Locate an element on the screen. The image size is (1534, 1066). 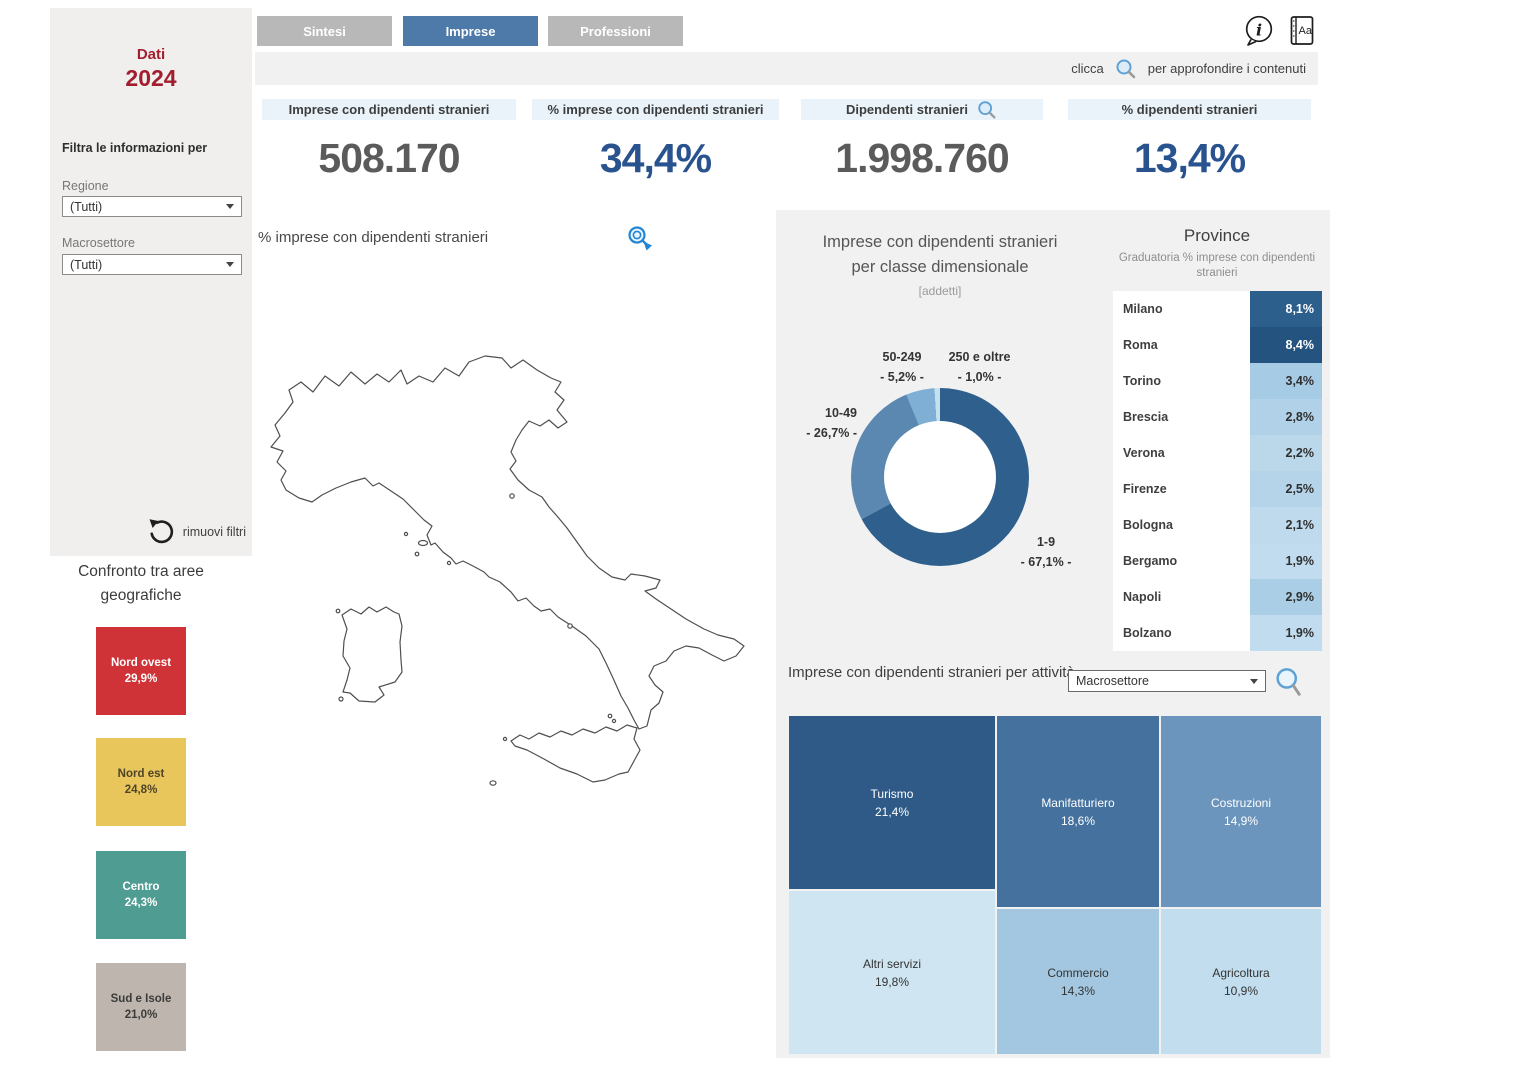
zoom-in-cursor-icon is located at coordinates (640, 241).